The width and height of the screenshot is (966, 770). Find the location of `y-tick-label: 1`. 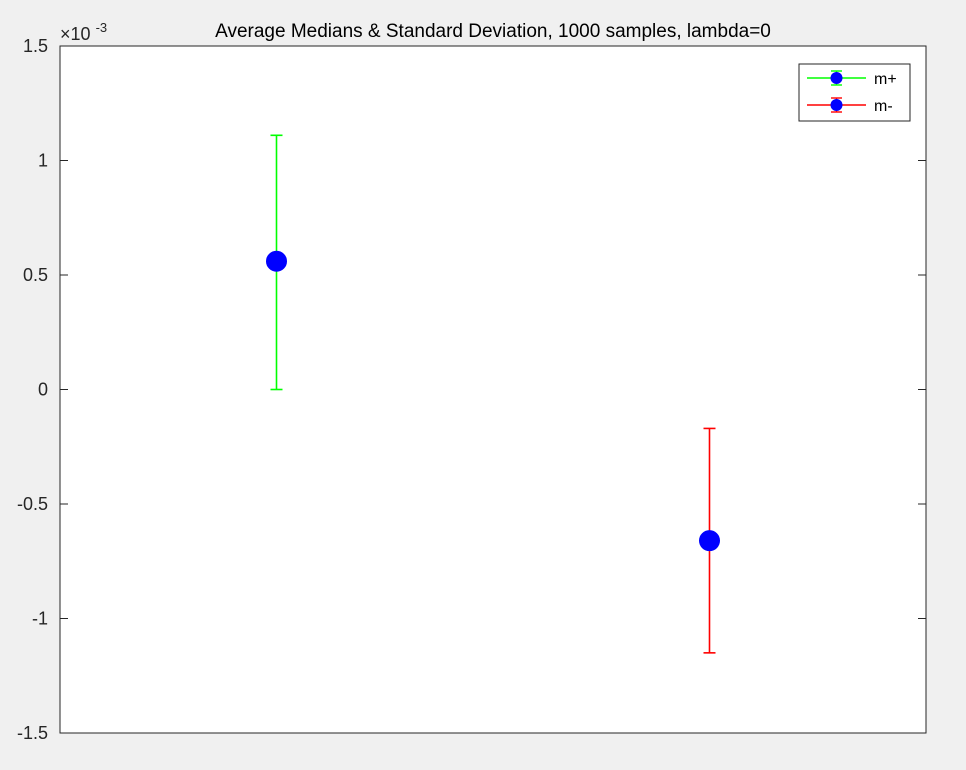

y-tick-label: 1 is located at coordinates (43, 161).